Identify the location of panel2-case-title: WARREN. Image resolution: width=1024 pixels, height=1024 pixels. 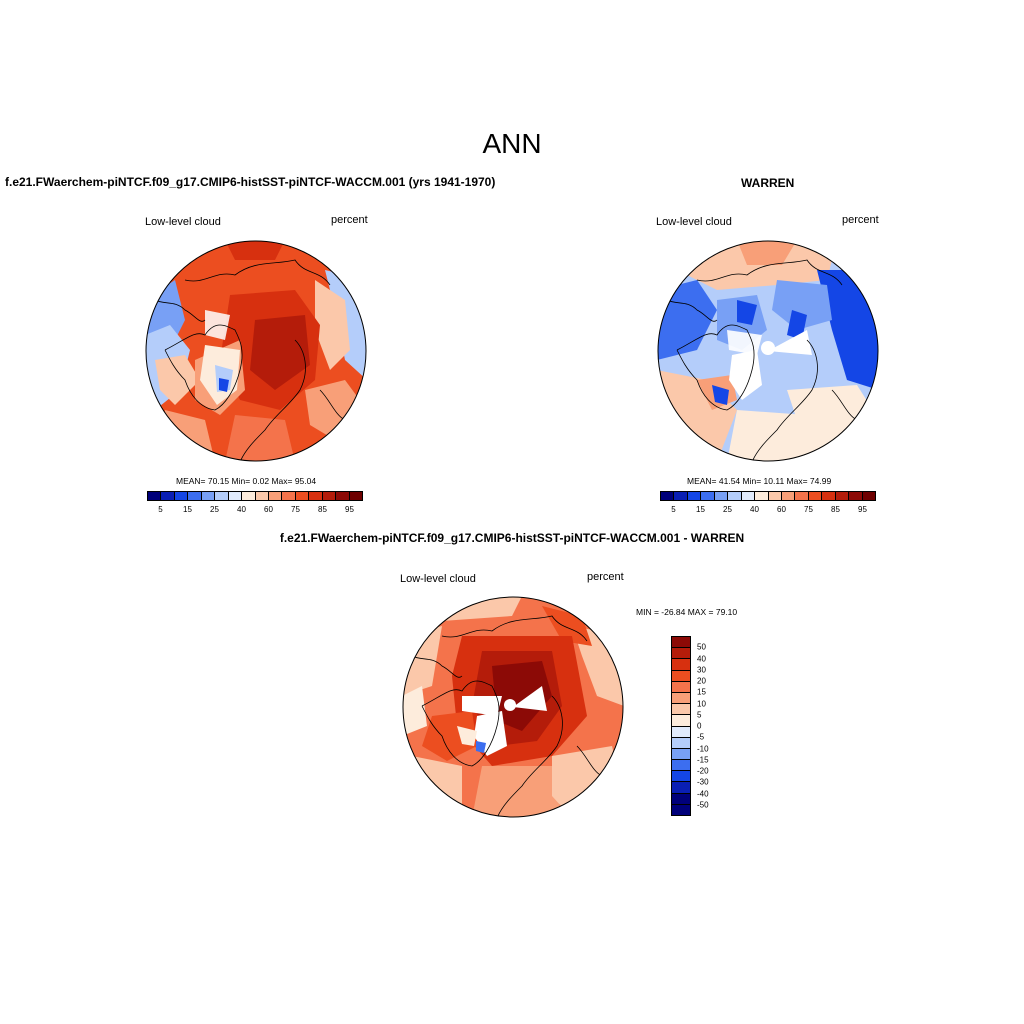
(768, 183).